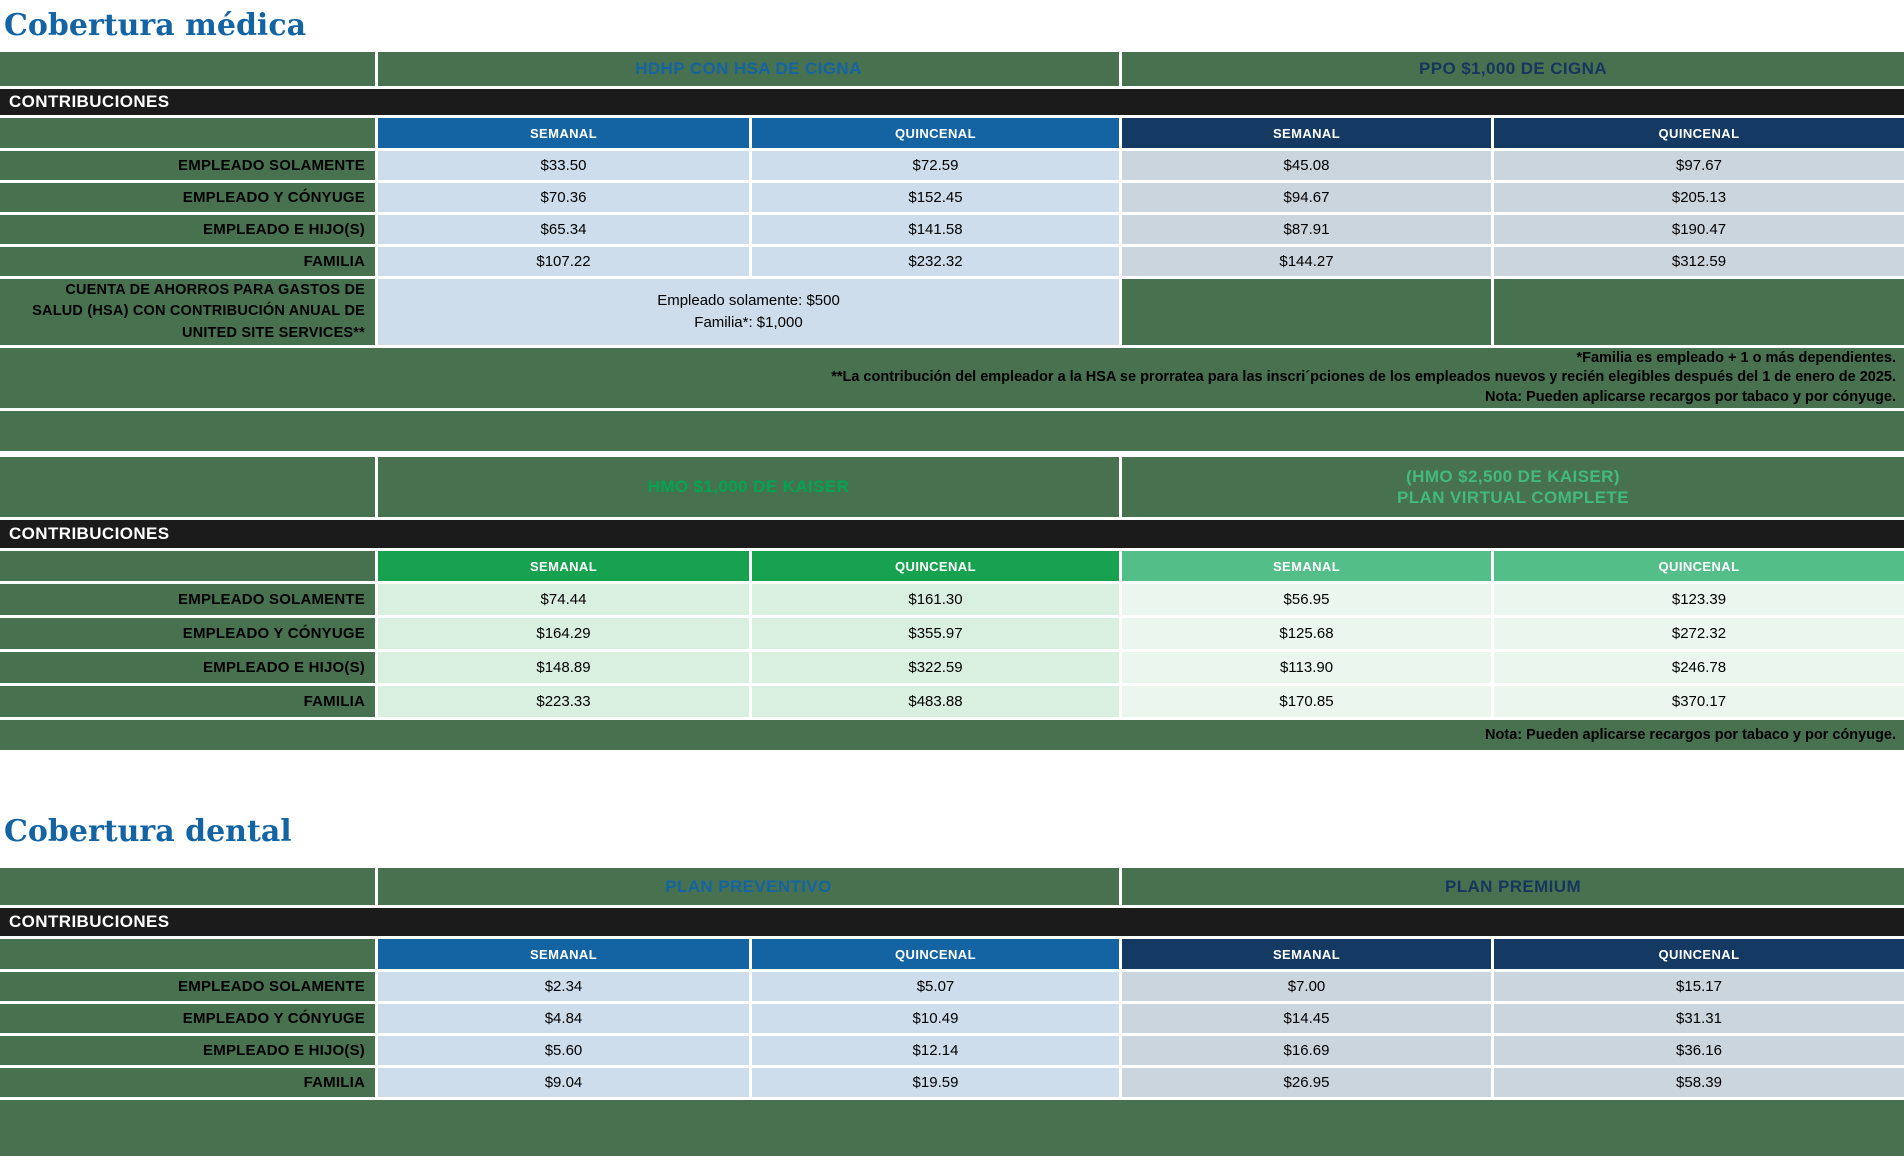  What do you see at coordinates (1306, 261) in the screenshot?
I see `value-cell: $144.27` at bounding box center [1306, 261].